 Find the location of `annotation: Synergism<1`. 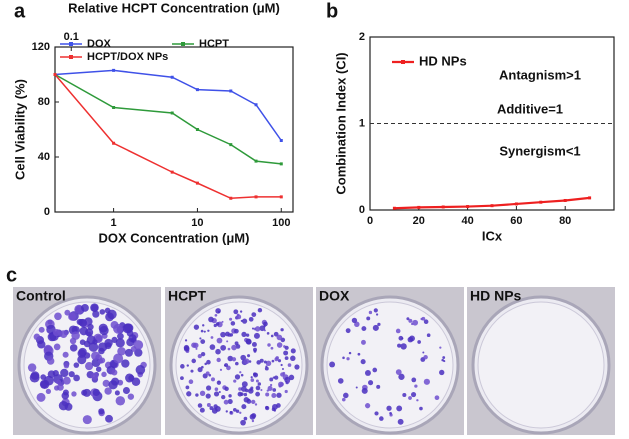

annotation: Synergism<1 is located at coordinates (539, 150).